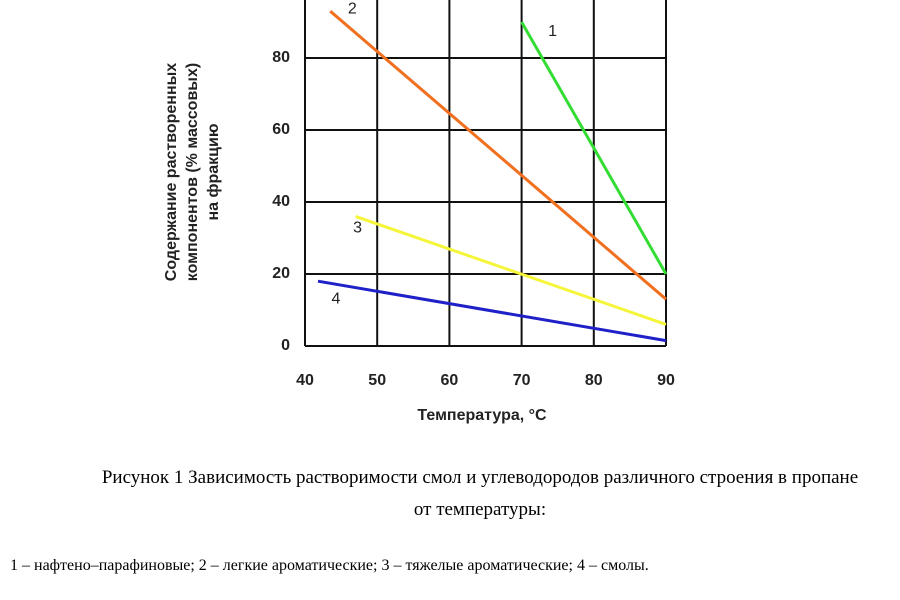 The width and height of the screenshot is (900, 600). I want to click on x-tick-label: 40, so click(305, 380).